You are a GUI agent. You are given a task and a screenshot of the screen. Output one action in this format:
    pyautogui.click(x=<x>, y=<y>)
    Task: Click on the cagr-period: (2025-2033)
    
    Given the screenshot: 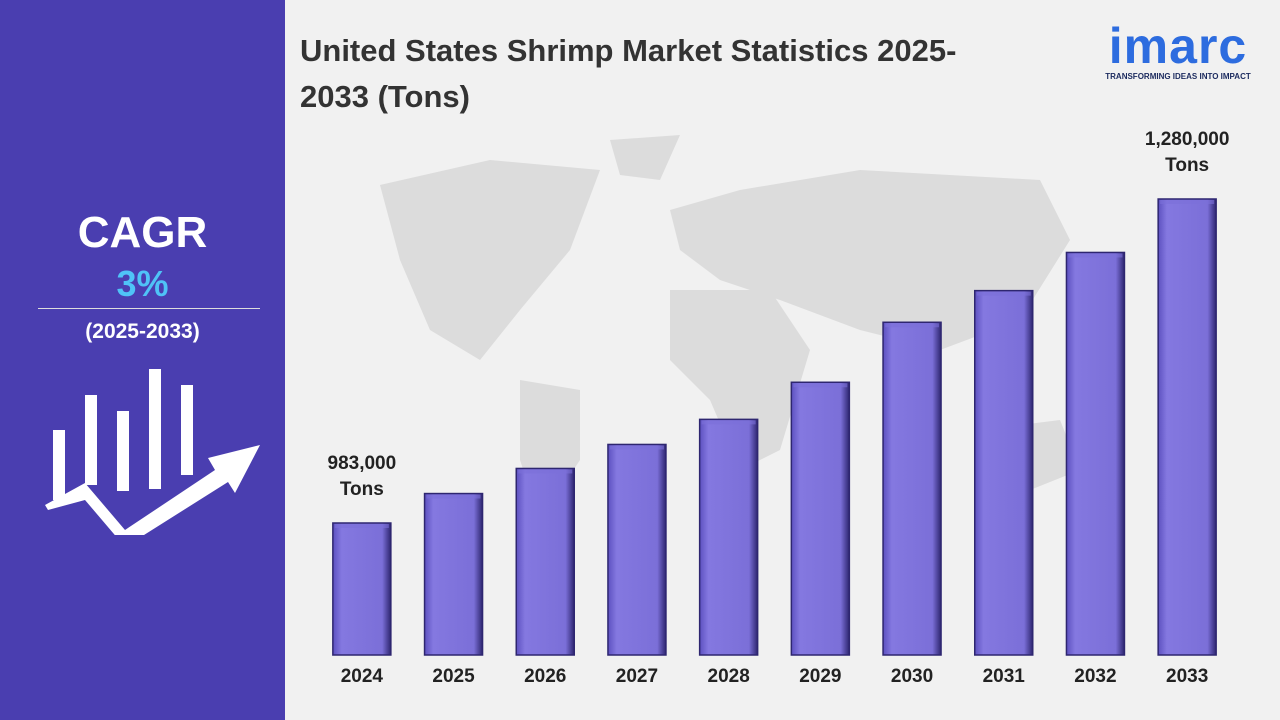 What is the action you would take?
    pyautogui.click(x=142, y=331)
    